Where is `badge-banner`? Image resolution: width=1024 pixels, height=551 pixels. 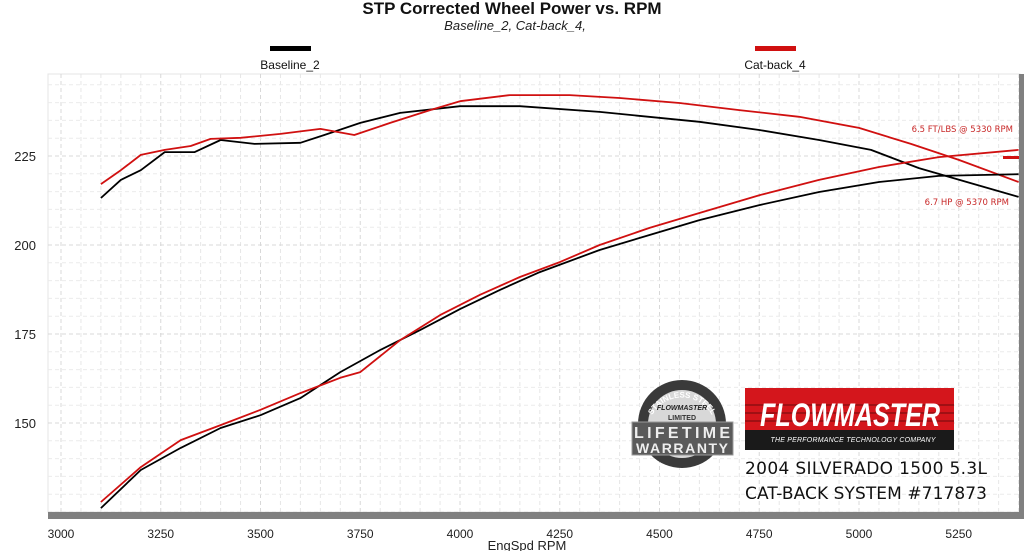 badge-banner is located at coordinates (682, 438).